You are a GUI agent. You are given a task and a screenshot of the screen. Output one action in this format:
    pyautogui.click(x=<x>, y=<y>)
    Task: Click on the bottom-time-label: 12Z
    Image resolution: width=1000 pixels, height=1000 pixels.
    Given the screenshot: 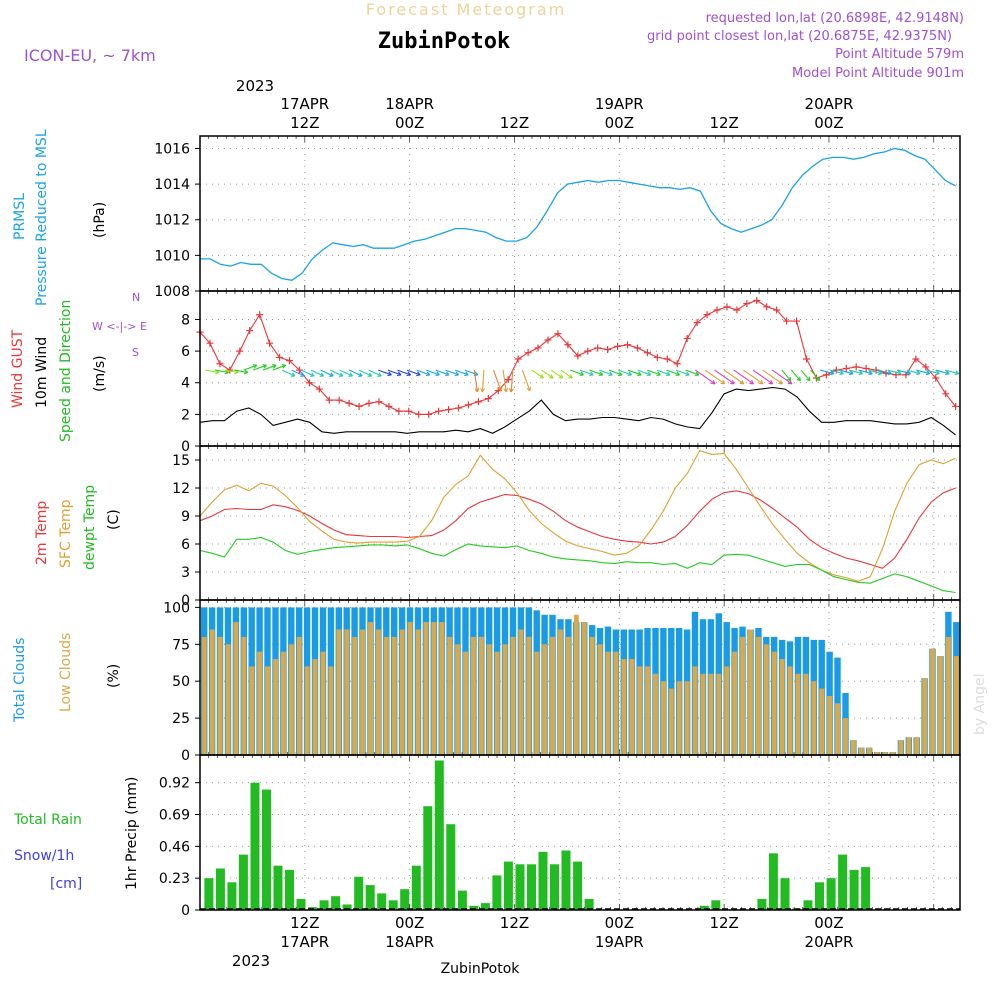 What is the action you would take?
    pyautogui.click(x=723, y=923)
    